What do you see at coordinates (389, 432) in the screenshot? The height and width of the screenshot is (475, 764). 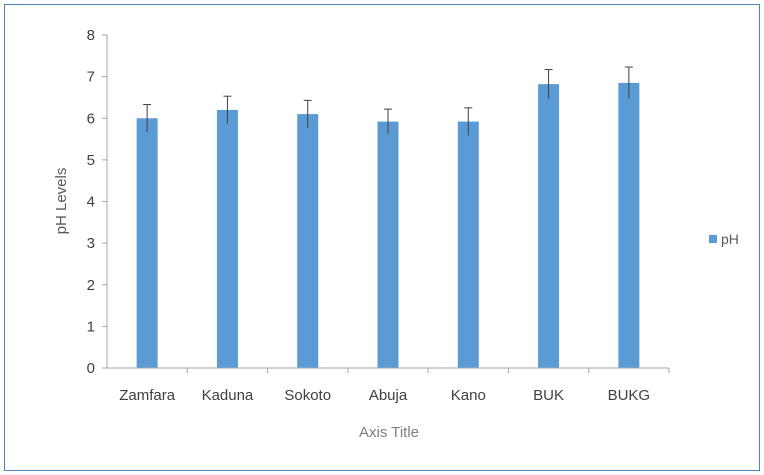 I see `x-axis-title: Axis Title` at bounding box center [389, 432].